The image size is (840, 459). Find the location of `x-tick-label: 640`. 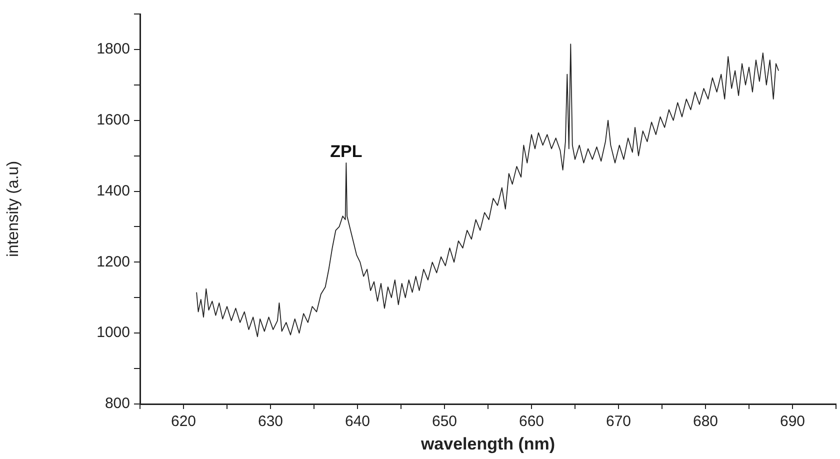

x-tick-label: 640 is located at coordinates (357, 421).